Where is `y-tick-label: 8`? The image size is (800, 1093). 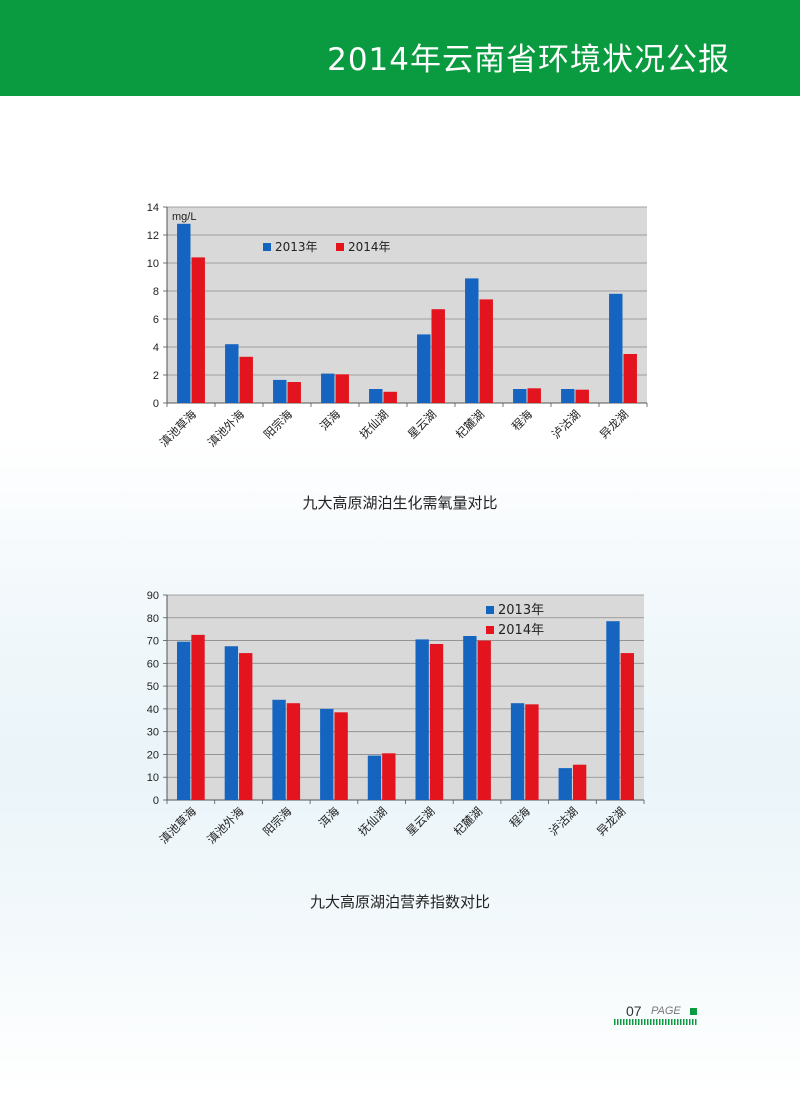
y-tick-label: 8 is located at coordinates (156, 292).